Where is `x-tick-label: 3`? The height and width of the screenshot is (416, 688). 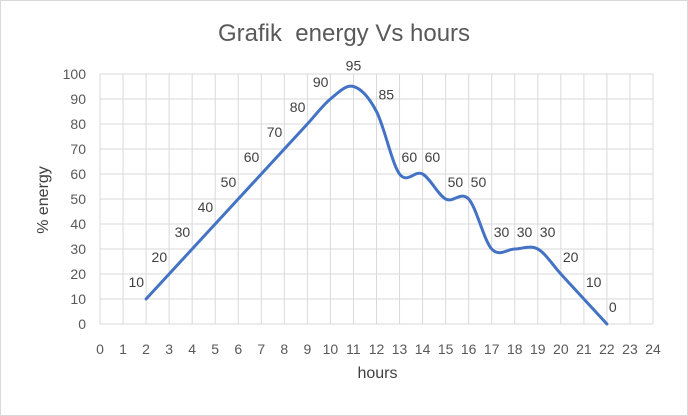
x-tick-label: 3 is located at coordinates (169, 349).